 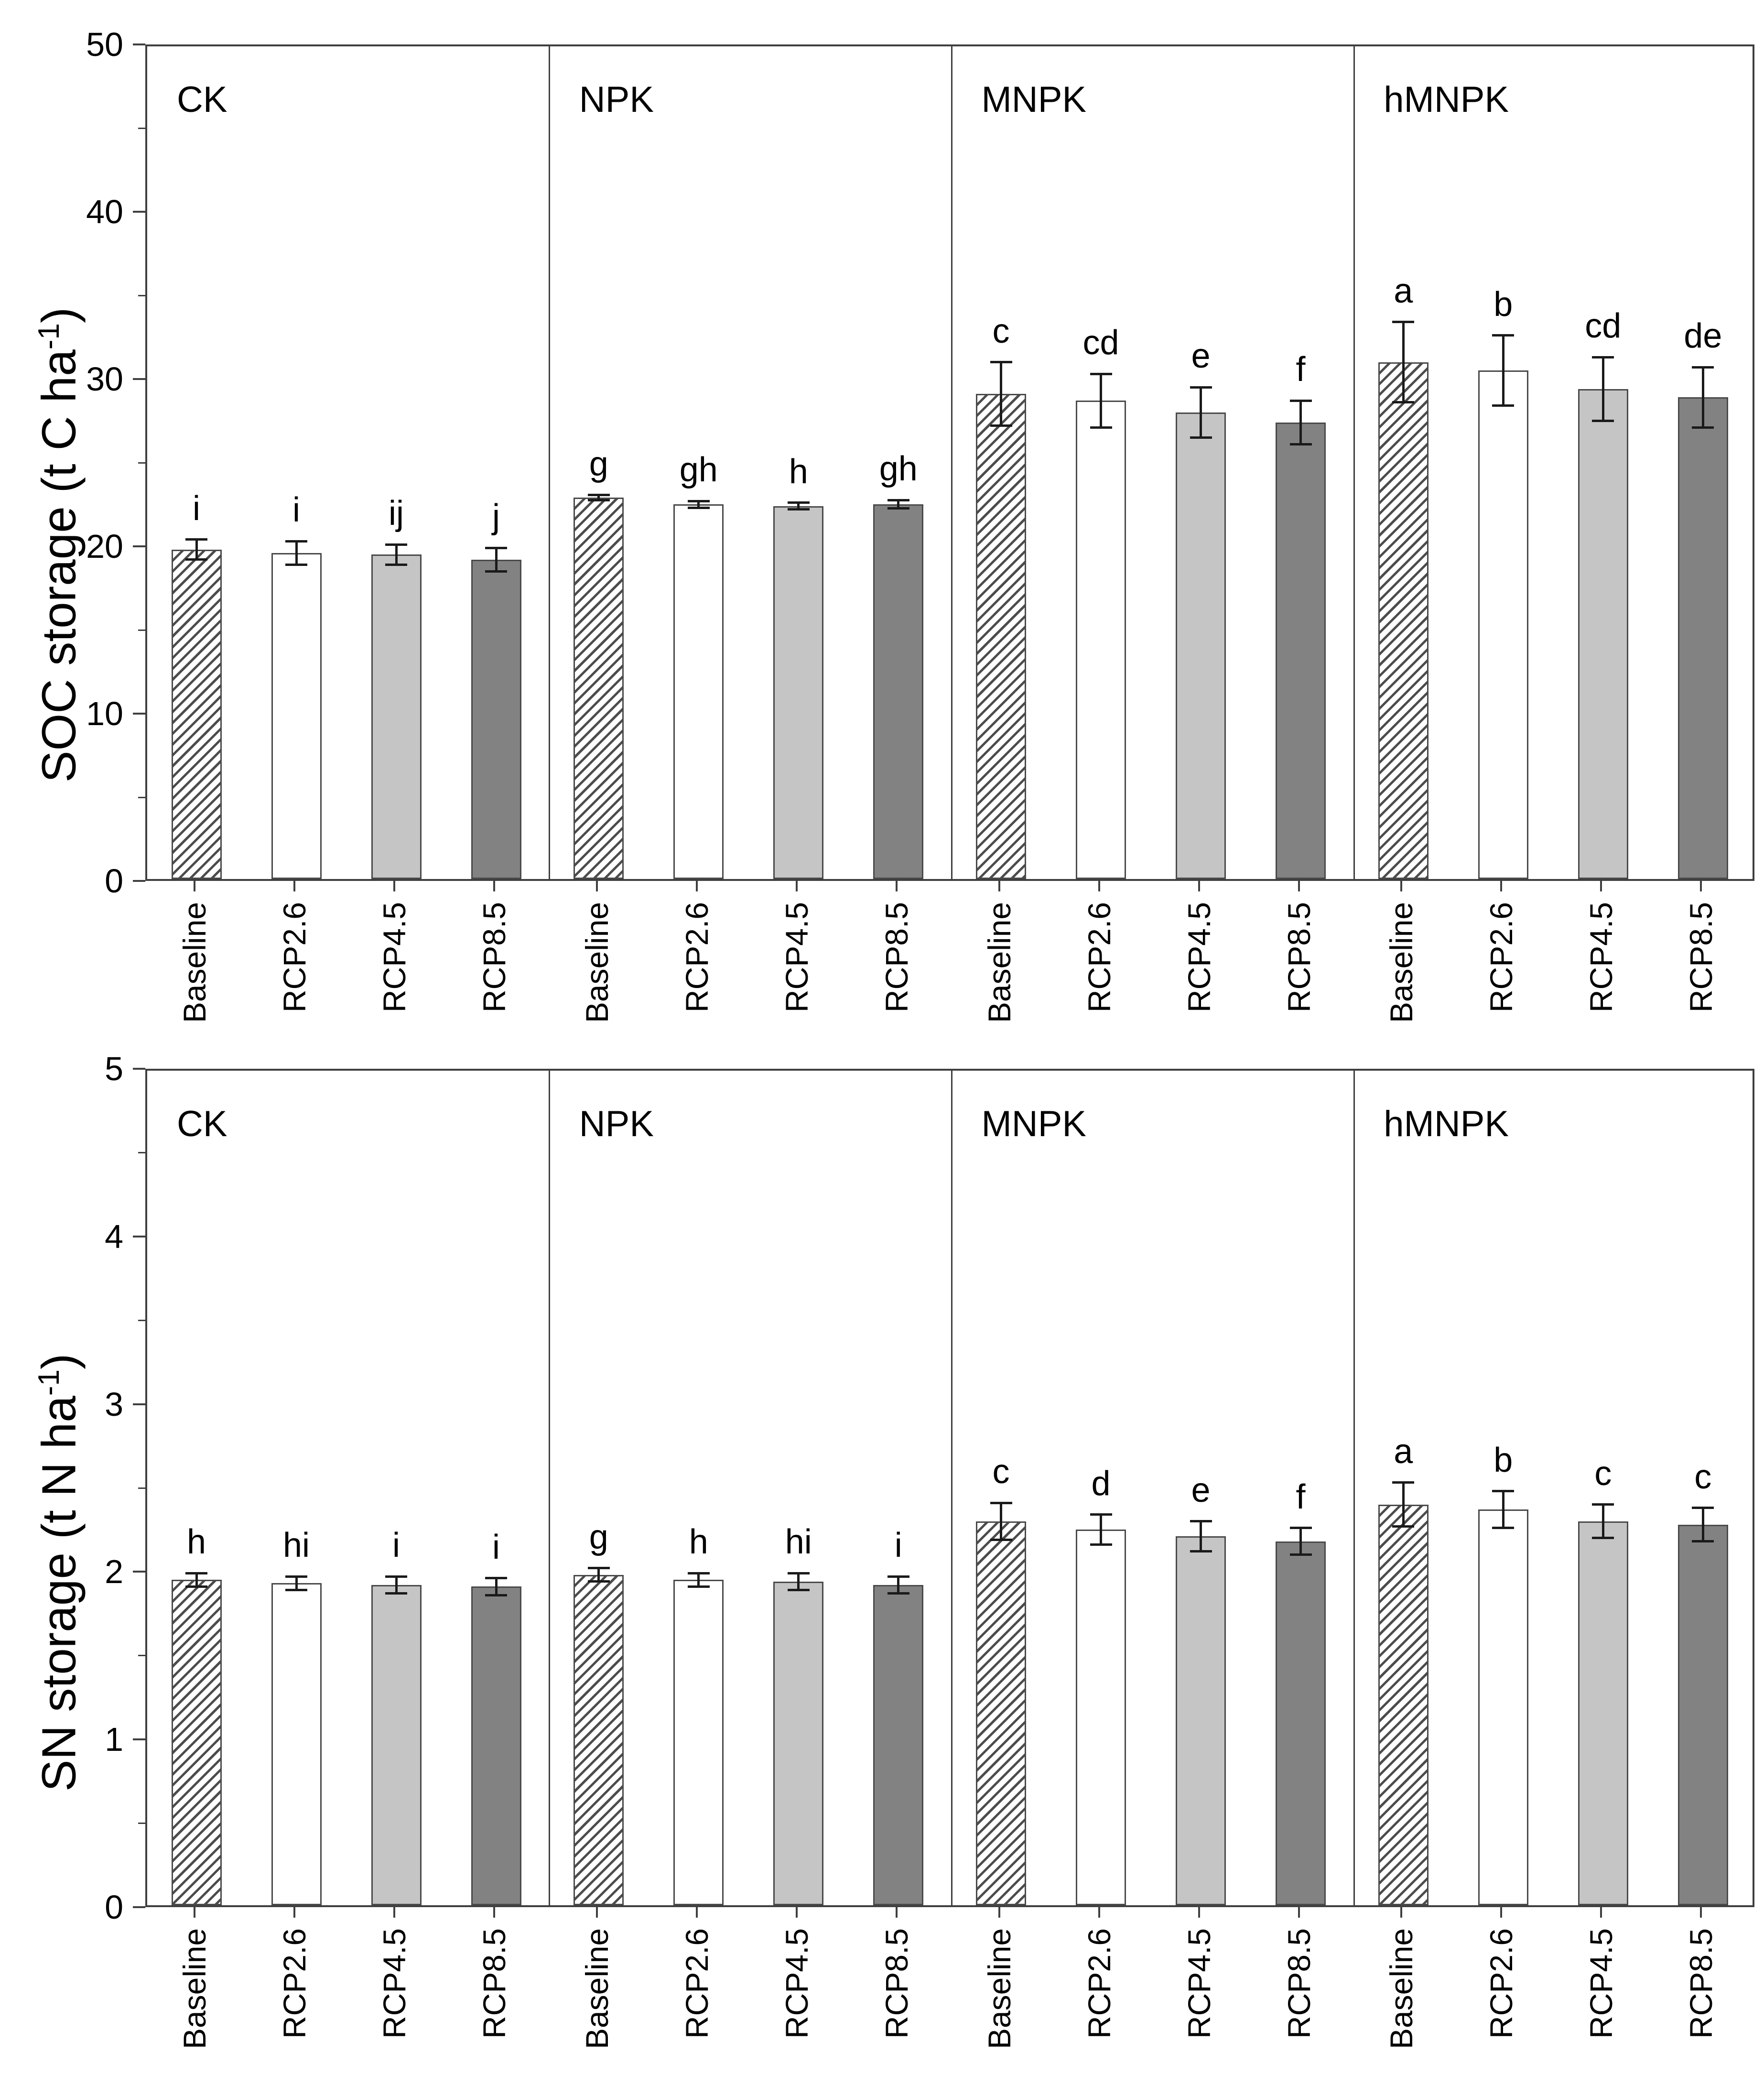 What do you see at coordinates (1001, 636) in the screenshot?
I see `bar-soc-MNPK-Baseline` at bounding box center [1001, 636].